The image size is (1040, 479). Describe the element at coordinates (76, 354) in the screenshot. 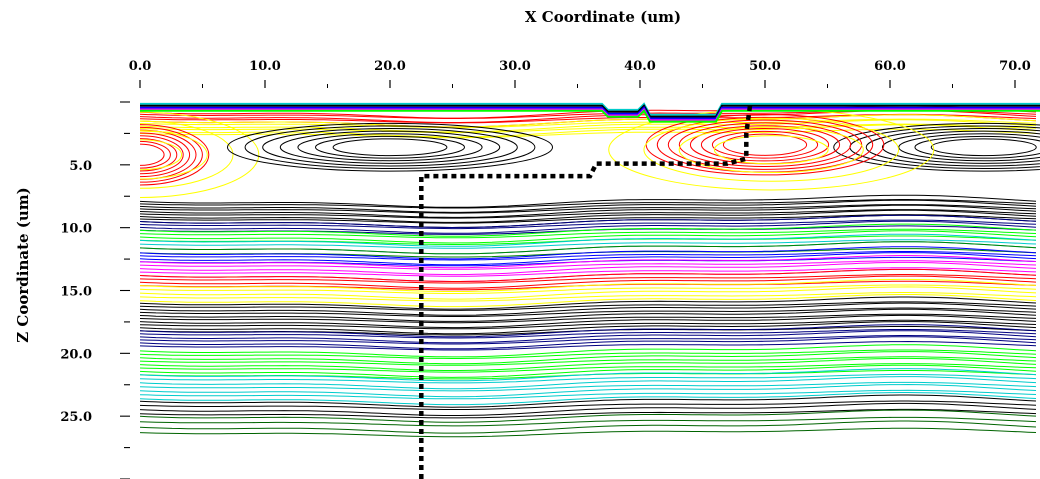

I see `y-tick-label: 20.0` at that location.